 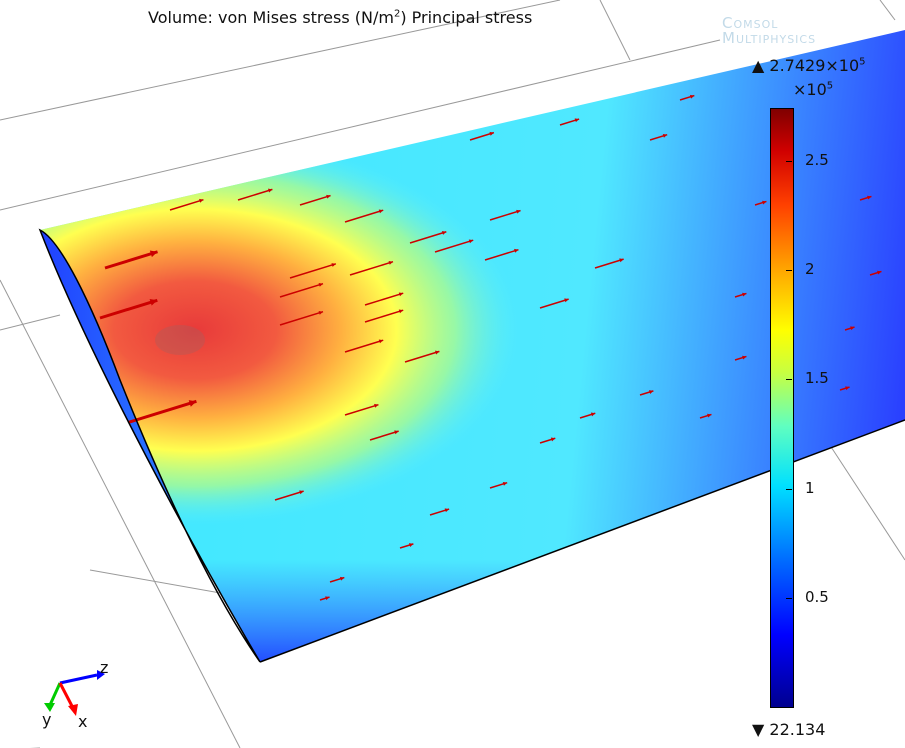 I want to click on colorbar-tick-label: 2.5, so click(x=817, y=160).